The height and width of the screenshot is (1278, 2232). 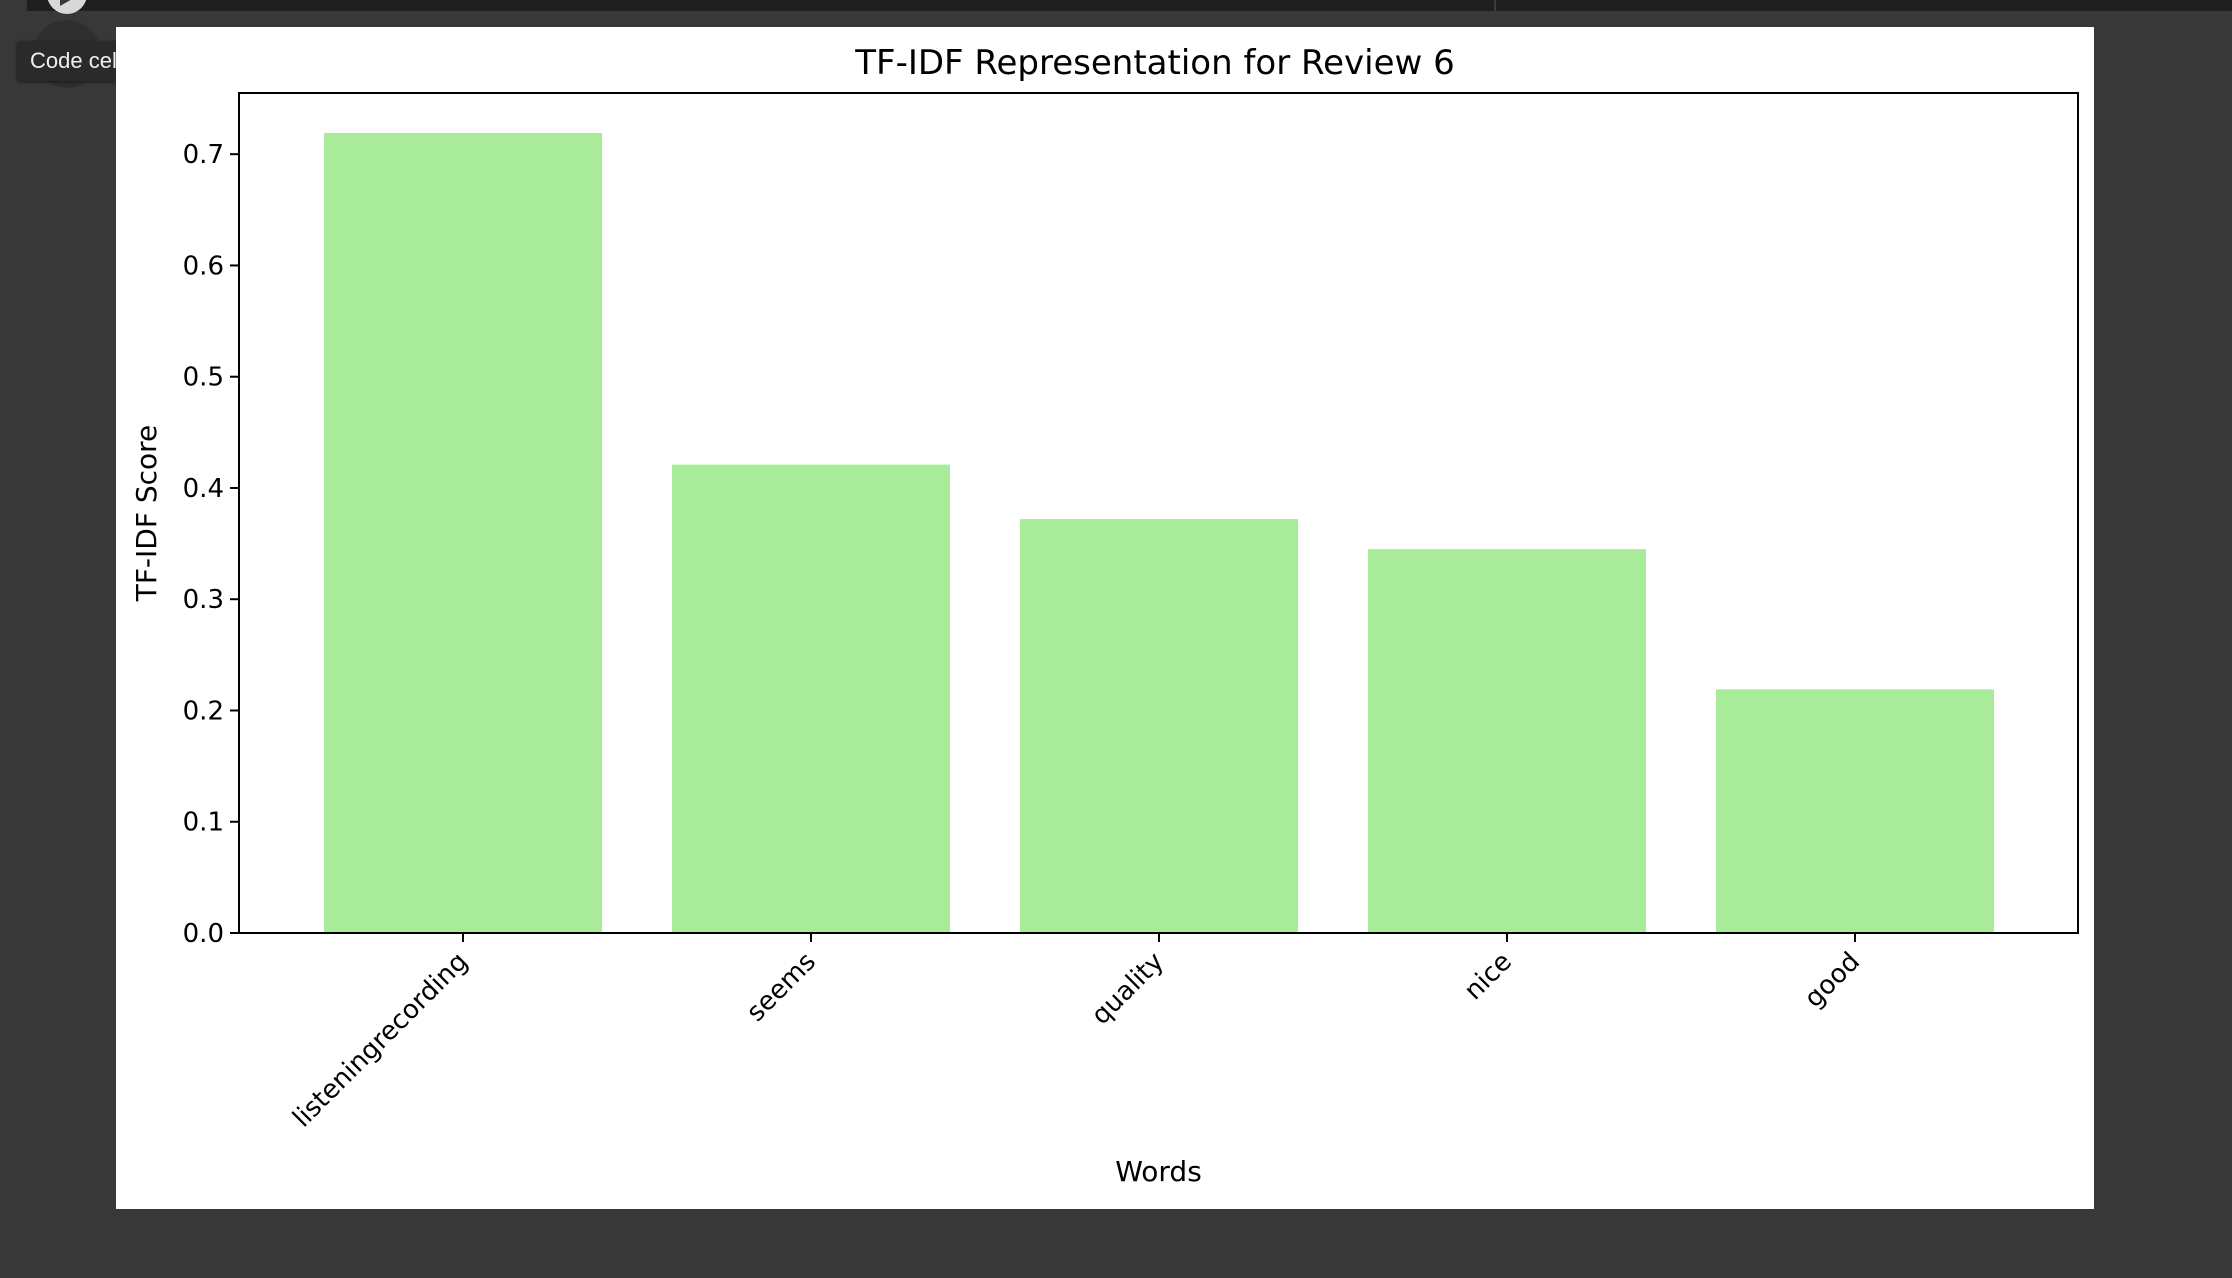 I want to click on bar-seems, so click(x=811, y=698).